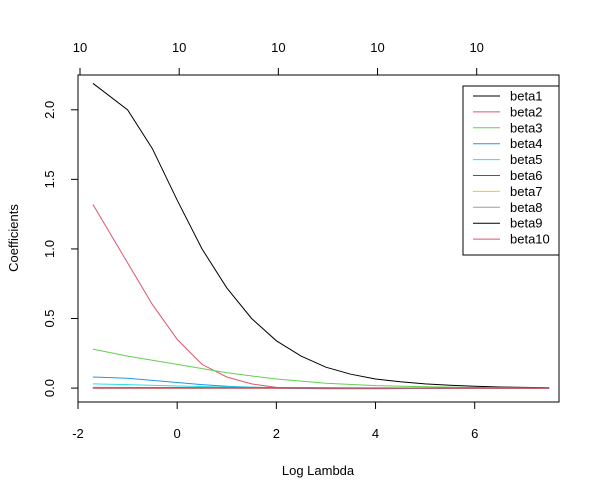 This screenshot has width=600, height=500. I want to click on legend-label-beta2: beta2, so click(526, 111).